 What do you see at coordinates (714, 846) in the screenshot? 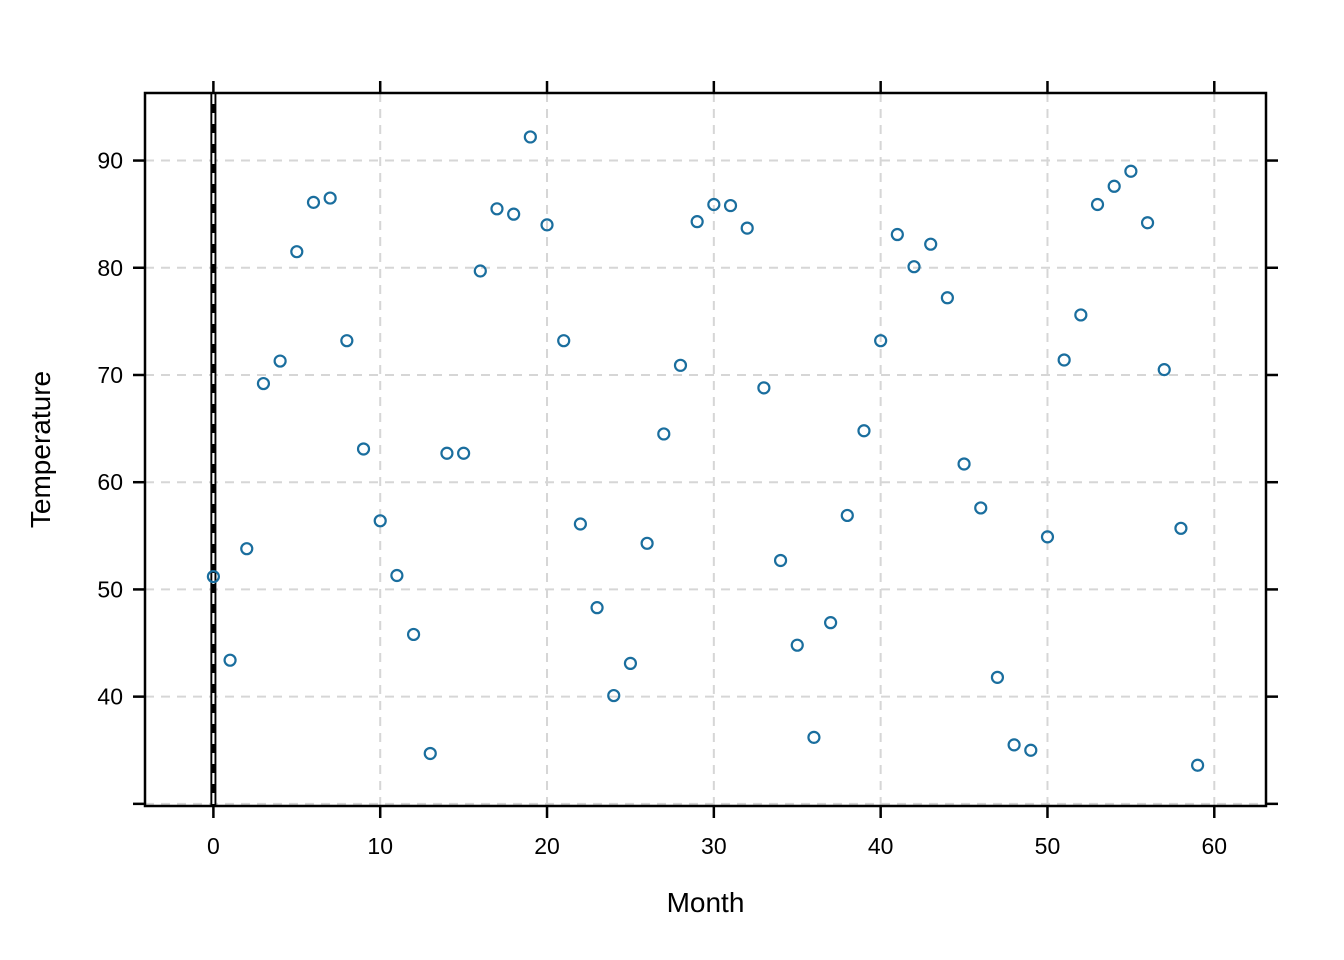
I see `x-tick-label: 30` at bounding box center [714, 846].